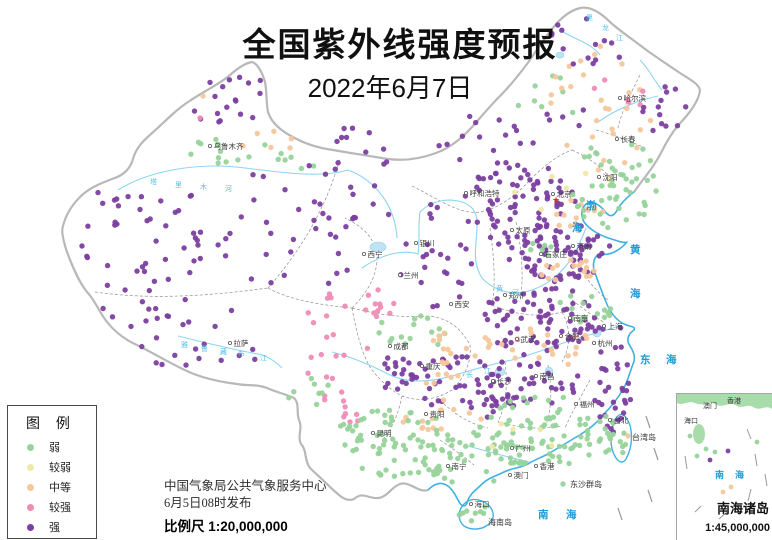  What do you see at coordinates (564, 194) in the screenshot?
I see `city-label: 北京` at bounding box center [564, 194].